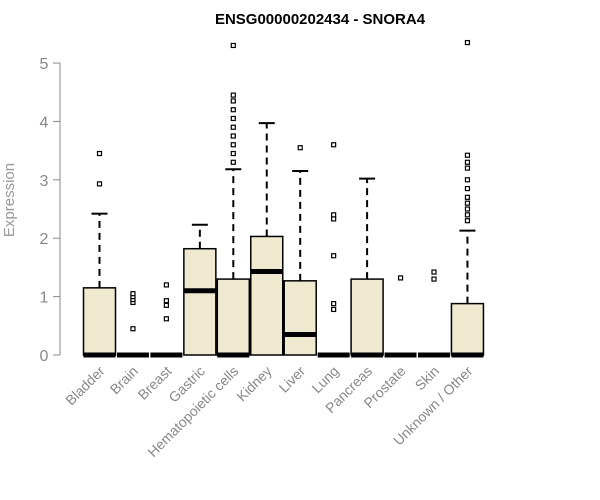 The width and height of the screenshot is (600, 500). I want to click on y-axis-label: Expression, so click(9, 200).